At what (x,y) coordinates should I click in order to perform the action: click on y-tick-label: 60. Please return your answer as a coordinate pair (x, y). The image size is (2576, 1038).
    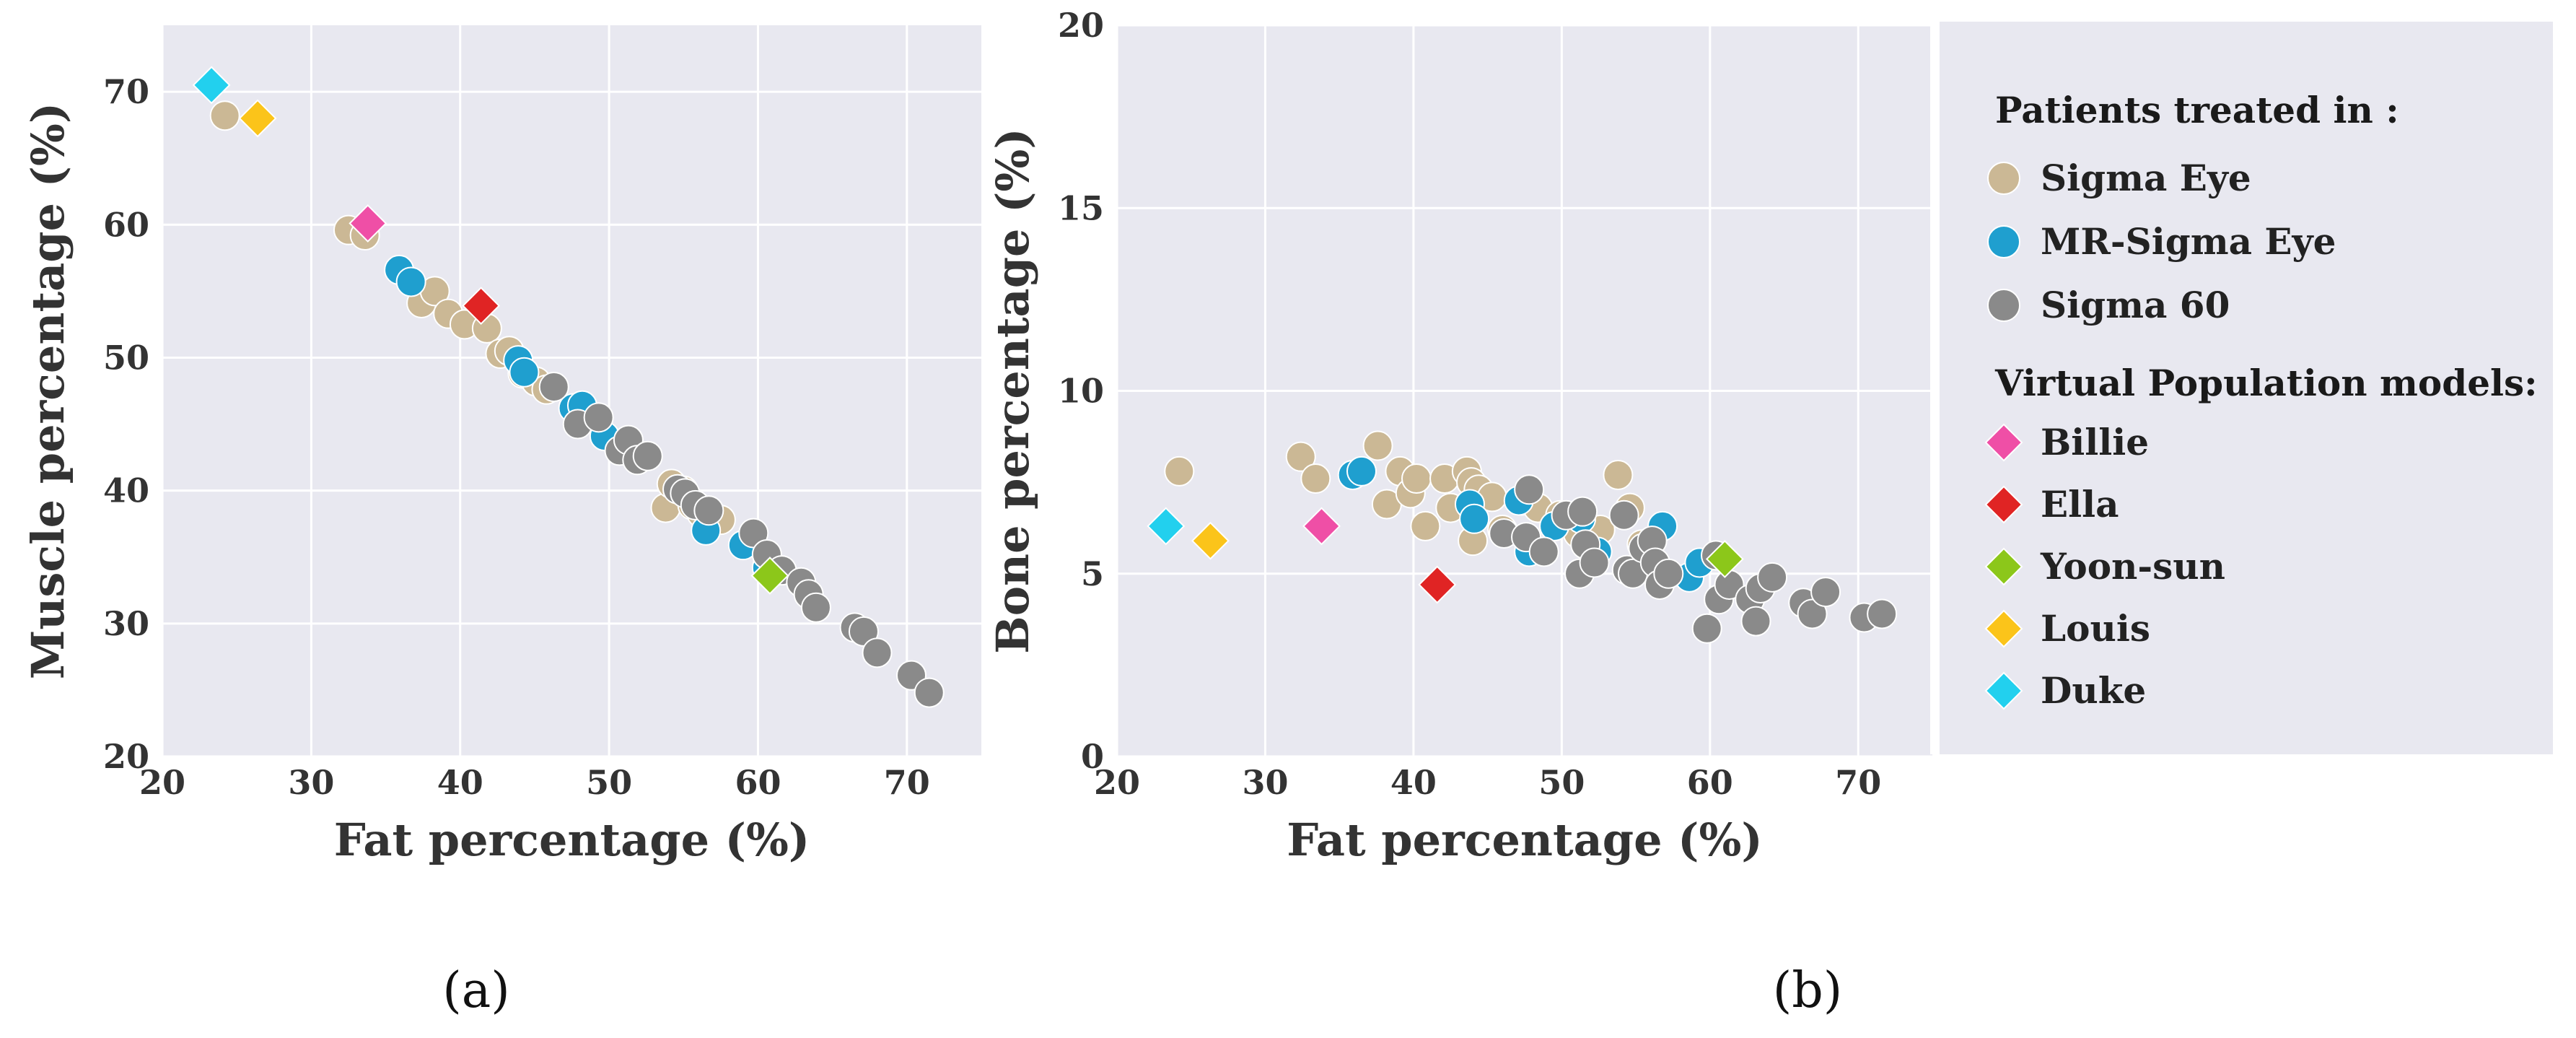
    Looking at the image, I should click on (126, 224).